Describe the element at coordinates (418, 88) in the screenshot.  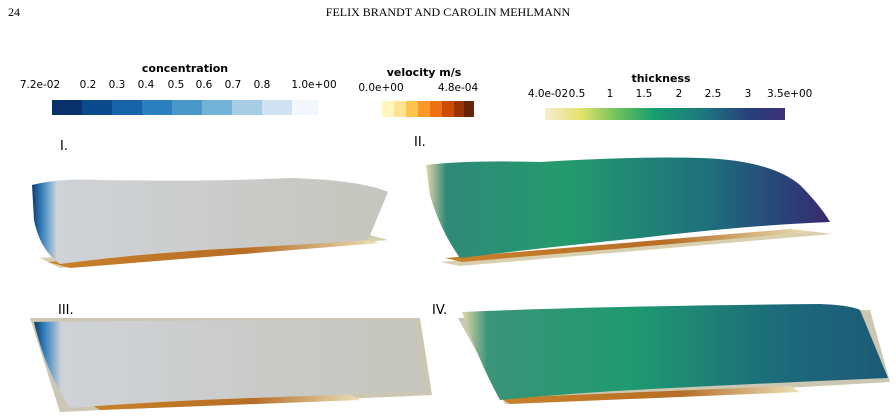
I see `colorbar-ticks: 0.0e+00 4.8e-04` at that location.